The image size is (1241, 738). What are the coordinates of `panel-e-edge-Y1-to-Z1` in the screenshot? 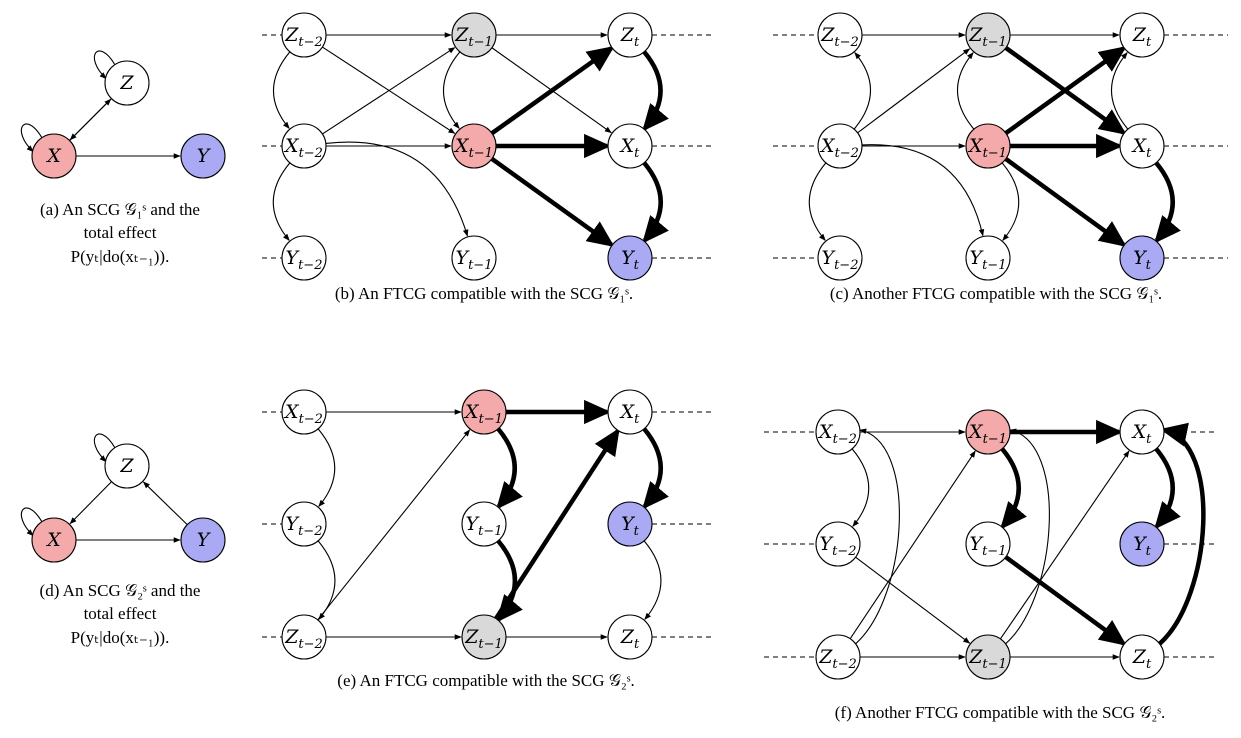 It's located at (509, 581).